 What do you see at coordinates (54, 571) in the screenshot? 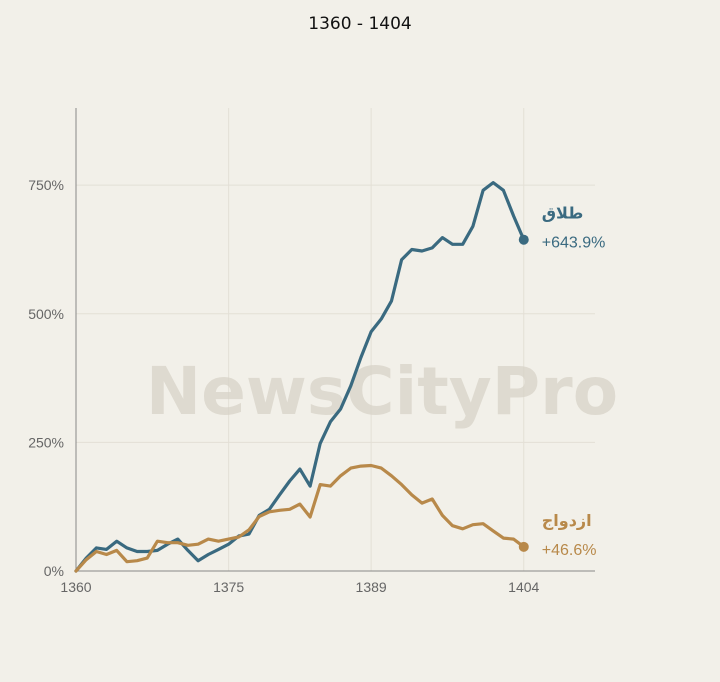
I see `y-tick-label-0: 0%` at bounding box center [54, 571].